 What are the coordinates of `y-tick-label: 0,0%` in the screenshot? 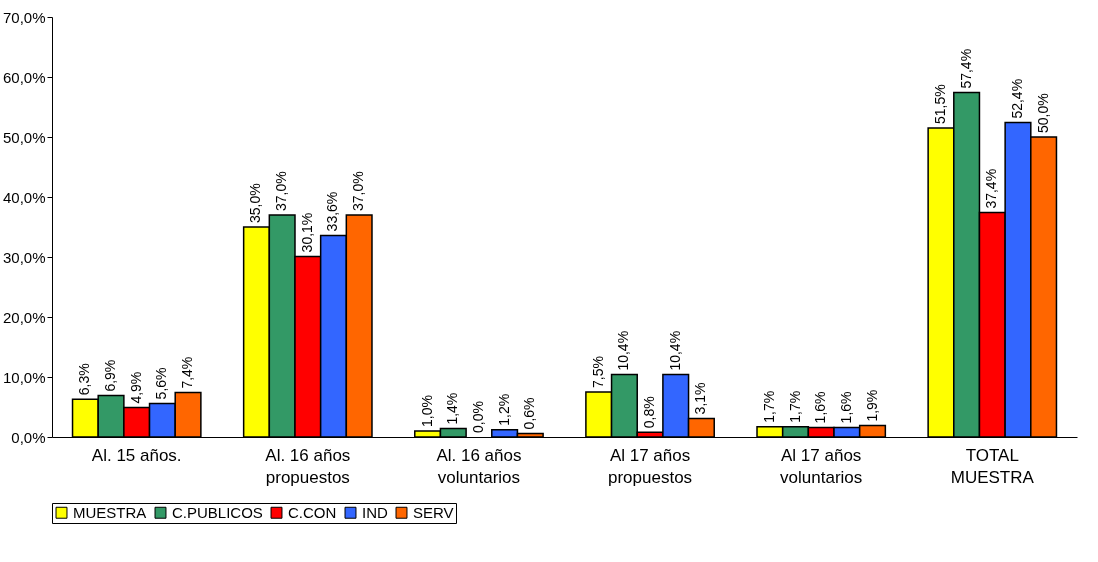 It's located at (28, 437).